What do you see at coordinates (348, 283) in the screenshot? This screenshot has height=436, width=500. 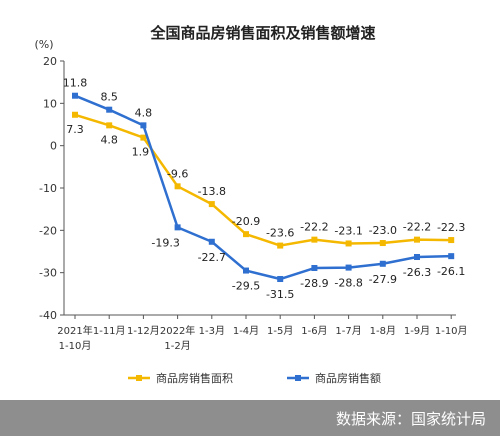 I see `data-label-sales: -28.8` at bounding box center [348, 283].